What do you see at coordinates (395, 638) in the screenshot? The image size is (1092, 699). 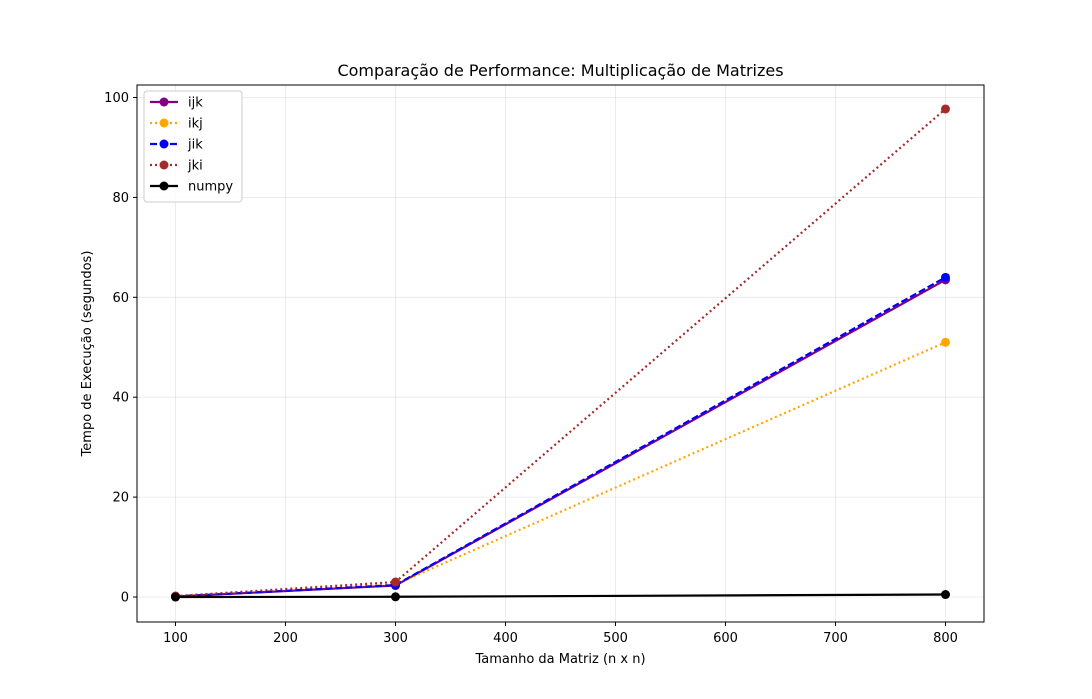 I see `x-tick-label: 300` at bounding box center [395, 638].